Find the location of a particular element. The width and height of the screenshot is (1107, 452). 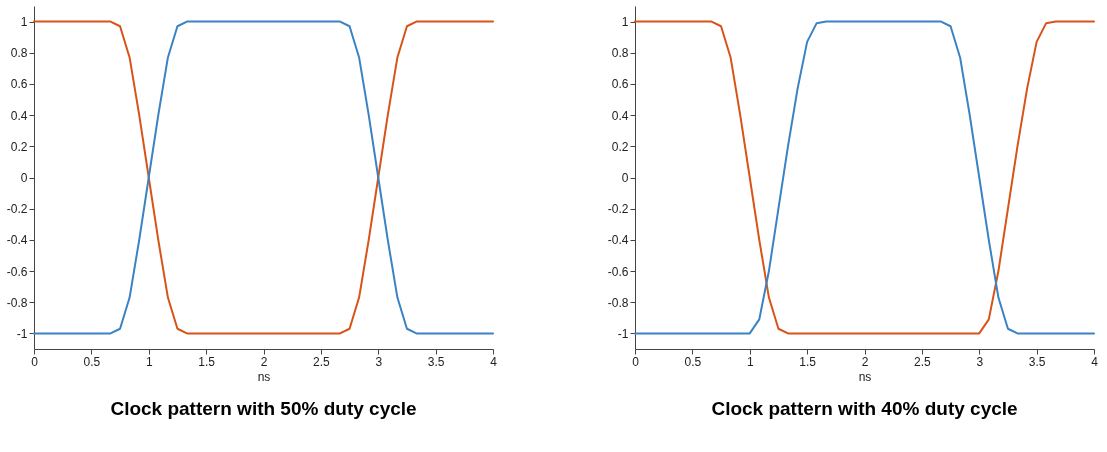

text: Clock pattern with 50% duty cycle is located at coordinates (263, 408).